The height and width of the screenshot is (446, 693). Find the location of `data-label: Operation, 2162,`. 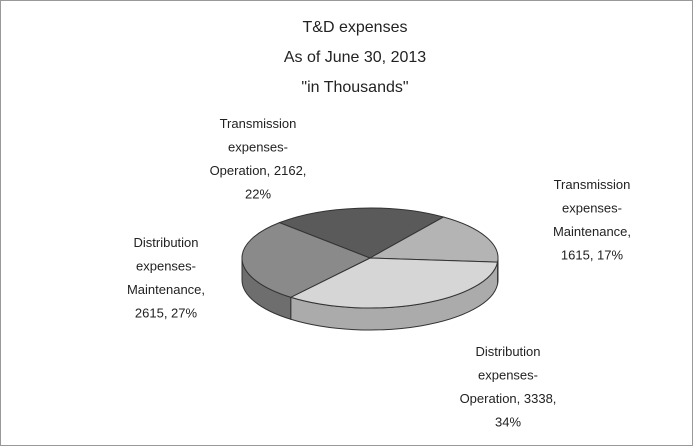

data-label: Operation, 2162, is located at coordinates (258, 170).